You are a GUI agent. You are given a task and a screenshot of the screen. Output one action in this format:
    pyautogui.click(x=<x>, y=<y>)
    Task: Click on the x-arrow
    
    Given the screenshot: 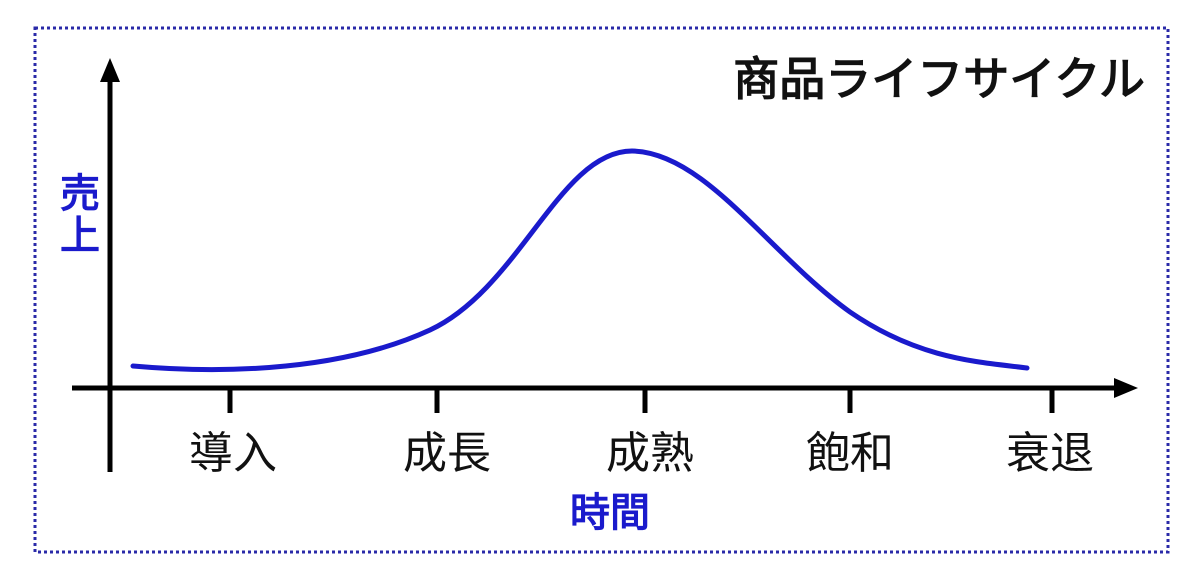 What is the action you would take?
    pyautogui.click(x=1126, y=388)
    